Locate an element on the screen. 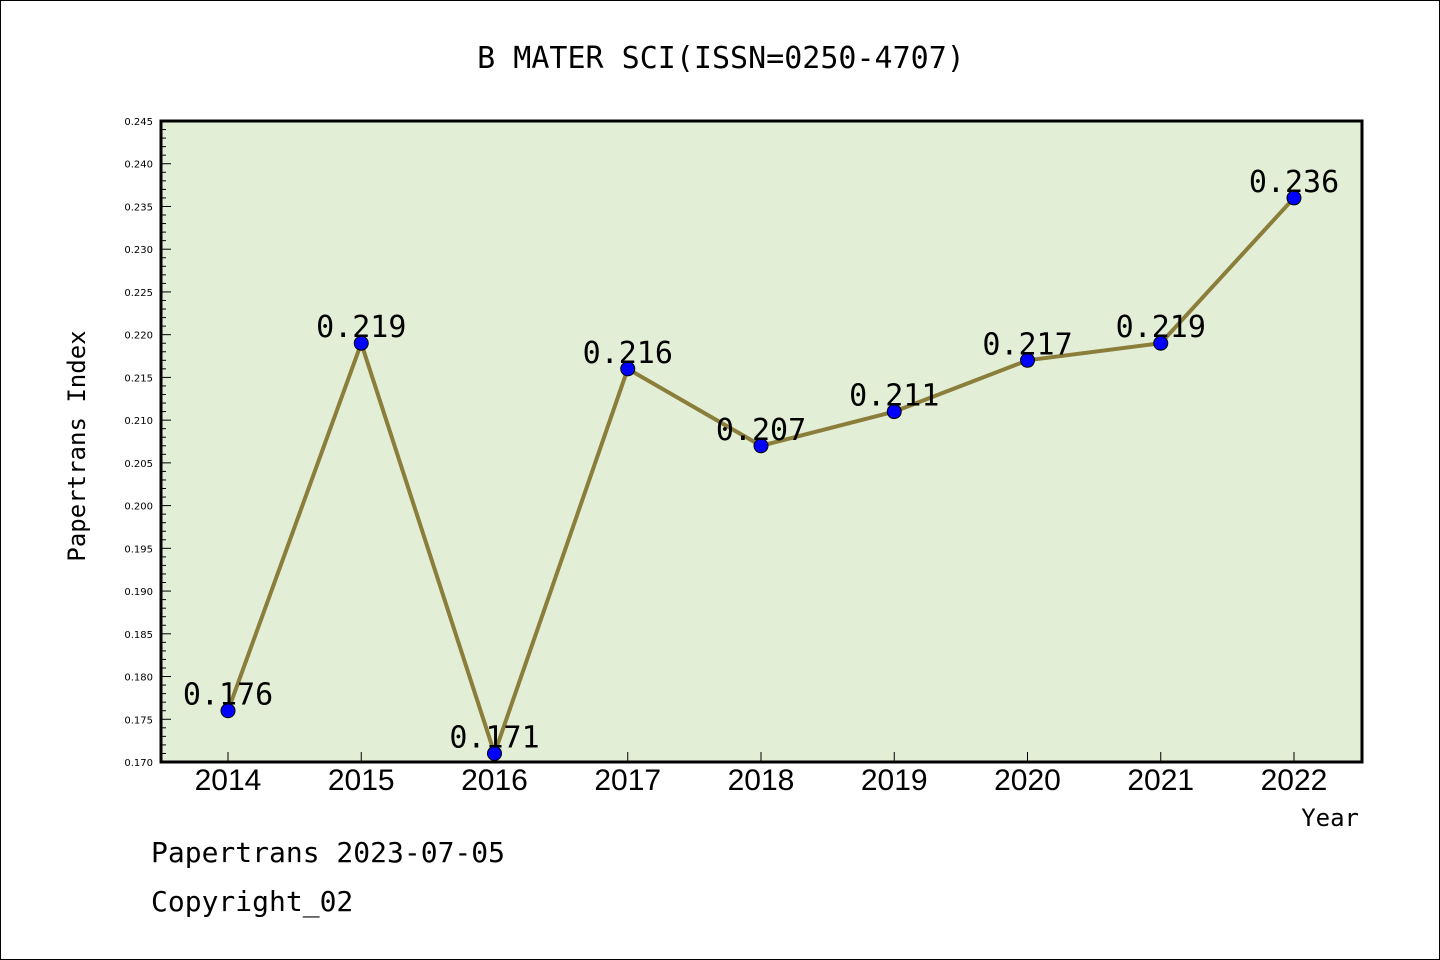 The image size is (1440, 960). y-tick-label: 0.200 is located at coordinates (138, 507).